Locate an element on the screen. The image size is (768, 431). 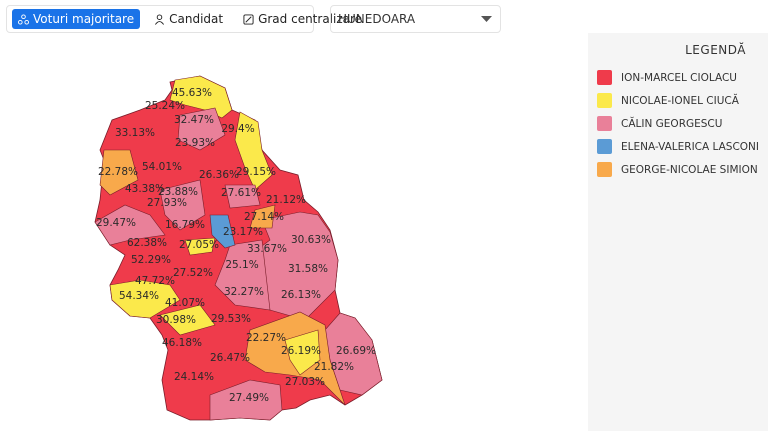
locality-label: 43.38% is located at coordinates (145, 189).